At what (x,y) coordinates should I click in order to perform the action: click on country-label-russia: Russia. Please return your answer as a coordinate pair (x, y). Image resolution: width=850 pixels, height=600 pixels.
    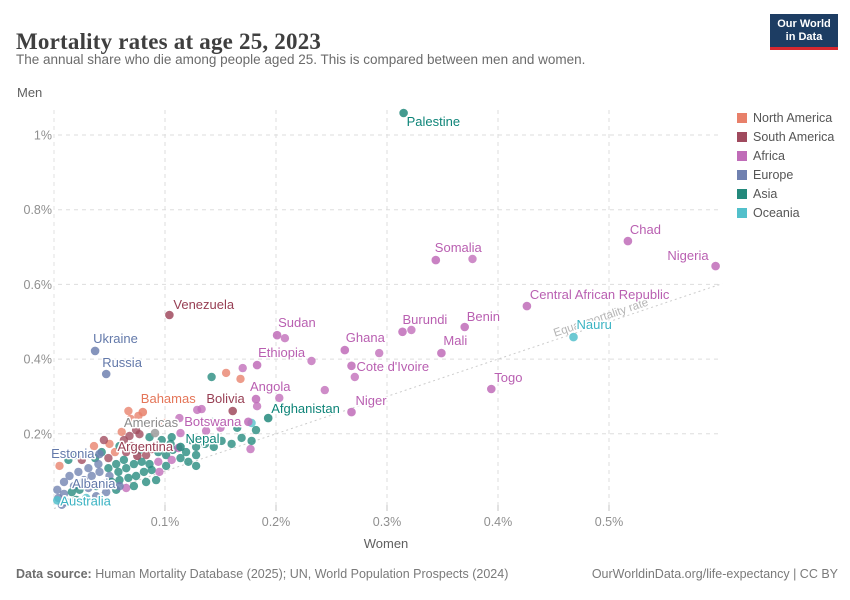
    Looking at the image, I should click on (123, 363).